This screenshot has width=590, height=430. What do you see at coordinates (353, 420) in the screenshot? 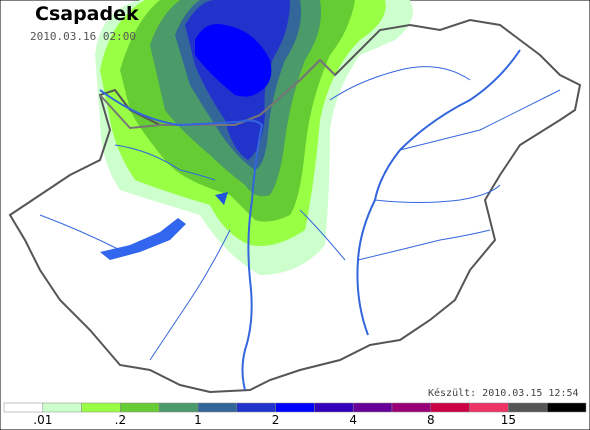
I see `legend-label: 4` at bounding box center [353, 420].